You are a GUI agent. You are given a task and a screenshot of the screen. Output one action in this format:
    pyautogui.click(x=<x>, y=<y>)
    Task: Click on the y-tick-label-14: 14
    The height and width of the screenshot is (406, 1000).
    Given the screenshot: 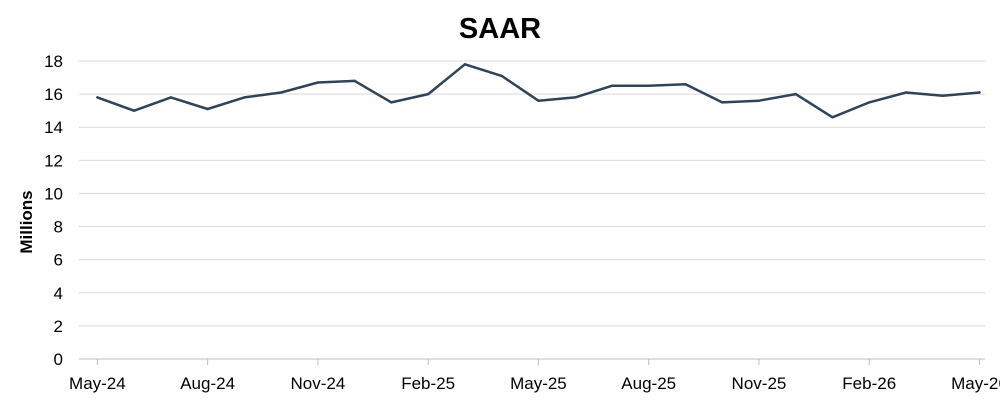 What is the action you would take?
    pyautogui.click(x=53, y=127)
    